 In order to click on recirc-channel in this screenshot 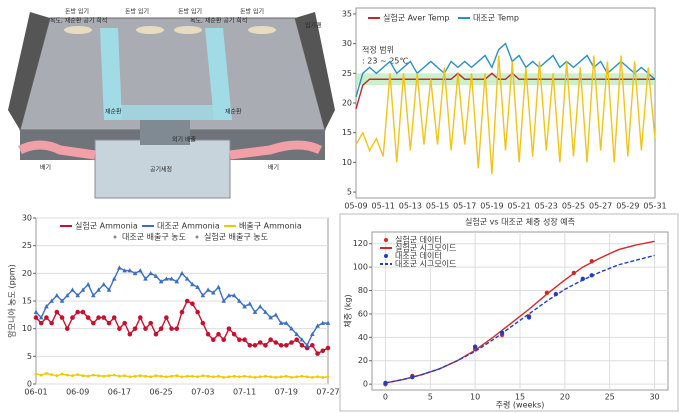, I will do `click(166, 112)`.